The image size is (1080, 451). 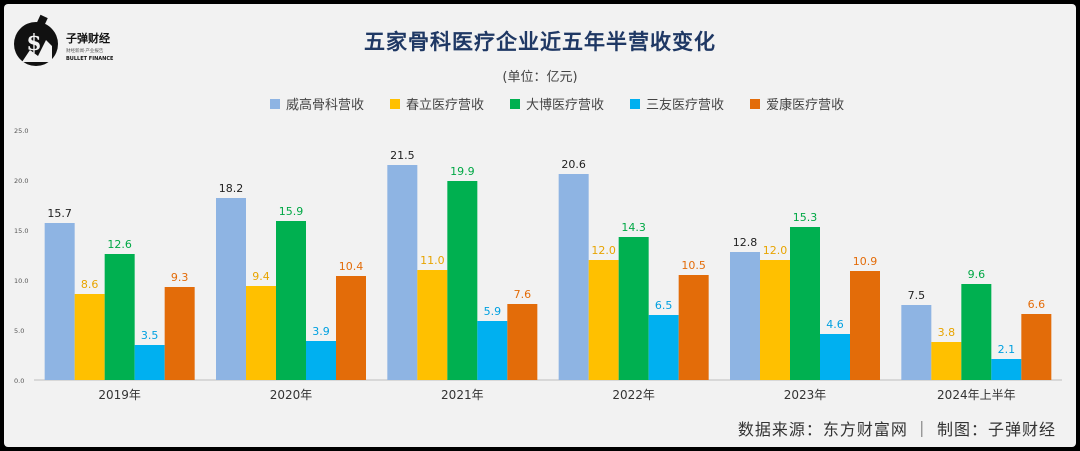 I want to click on legend-label: 三友医疗营收, so click(x=685, y=105).